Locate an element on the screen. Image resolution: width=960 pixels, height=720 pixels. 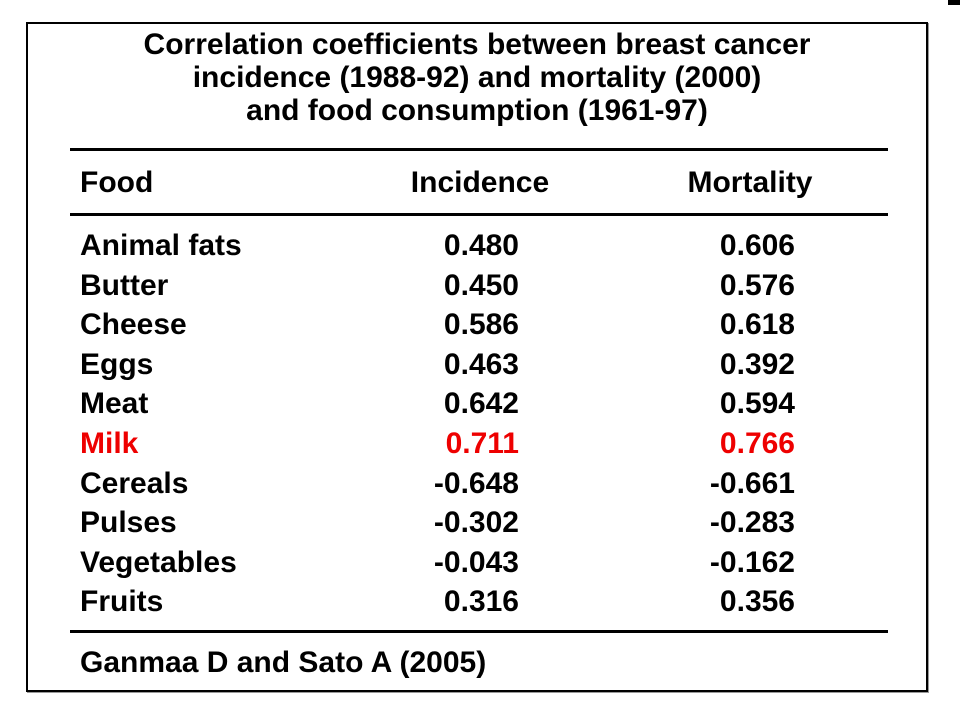
cell-incidence: 0.450 is located at coordinates (481, 285).